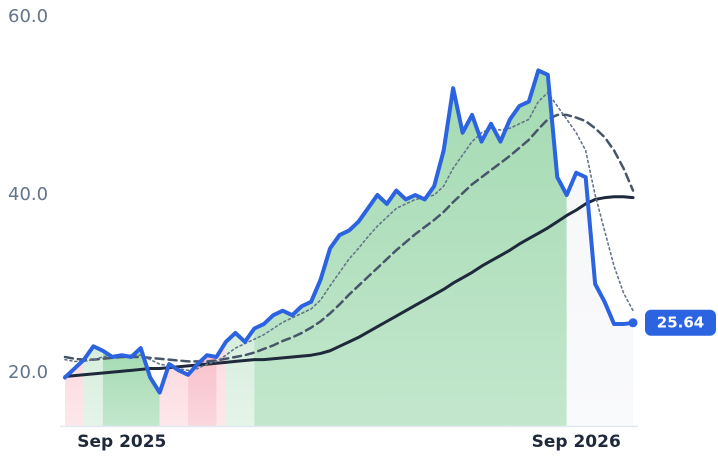 The height and width of the screenshot is (463, 718). I want to click on y-tick-label: 60.0, so click(28, 16).